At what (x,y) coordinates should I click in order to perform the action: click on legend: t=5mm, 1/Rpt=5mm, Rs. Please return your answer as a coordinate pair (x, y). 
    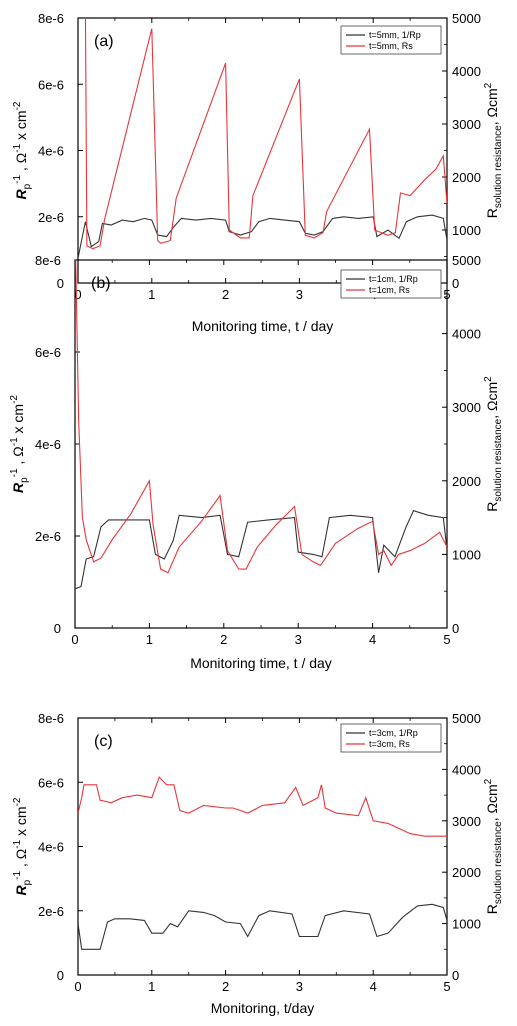
    Looking at the image, I should click on (391, 40).